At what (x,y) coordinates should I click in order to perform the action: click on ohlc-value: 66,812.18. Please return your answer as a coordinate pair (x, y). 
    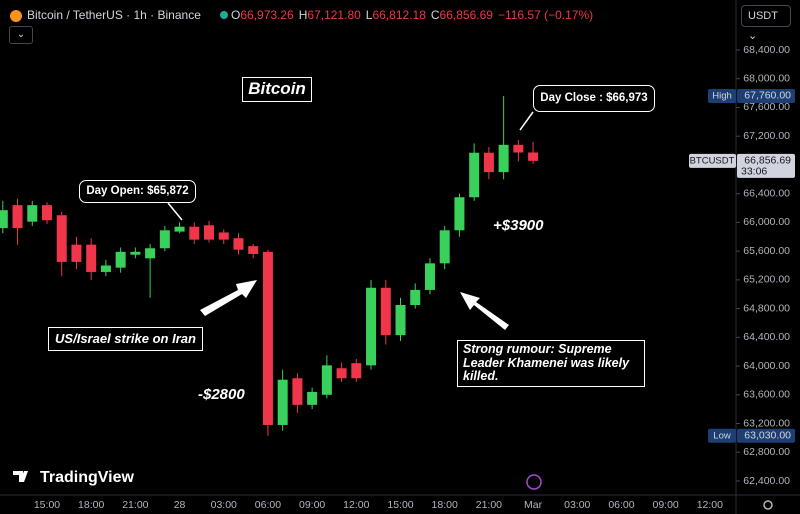
    Looking at the image, I should click on (399, 15).